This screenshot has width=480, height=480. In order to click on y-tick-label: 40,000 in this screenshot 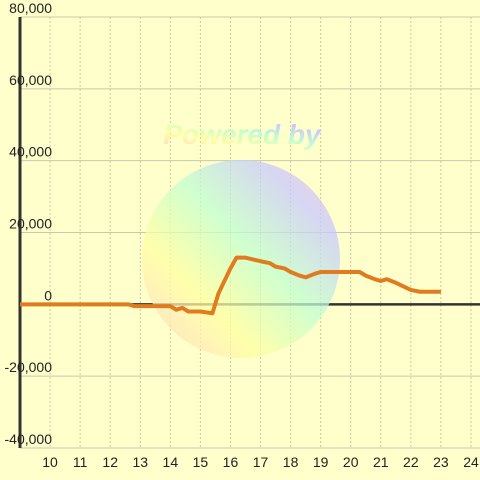, I will do `click(30, 152)`.